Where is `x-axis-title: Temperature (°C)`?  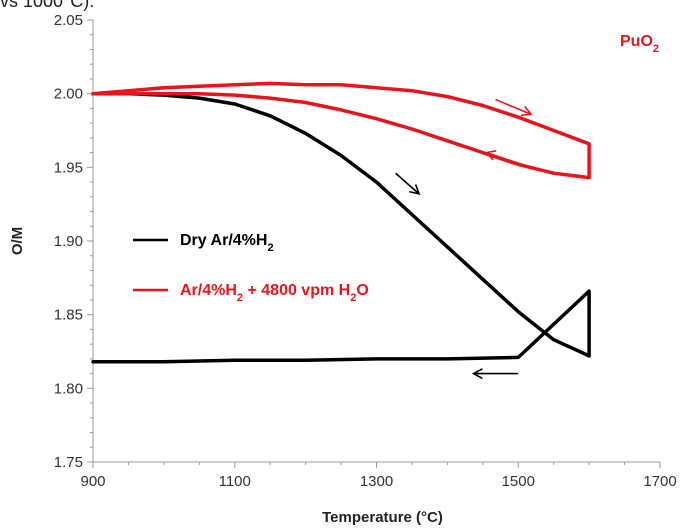
x-axis-title: Temperature (°C) is located at coordinates (382, 517).